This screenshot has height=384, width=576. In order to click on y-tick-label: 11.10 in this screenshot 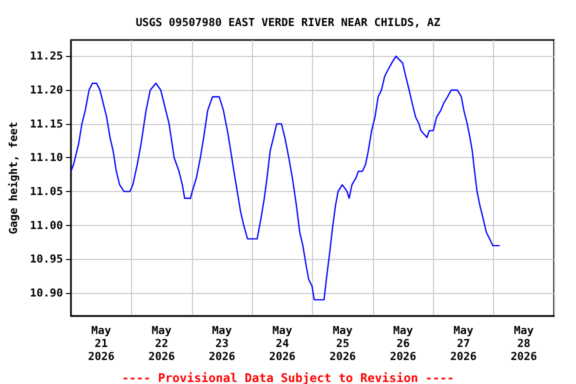, I will do `click(47, 157)`.